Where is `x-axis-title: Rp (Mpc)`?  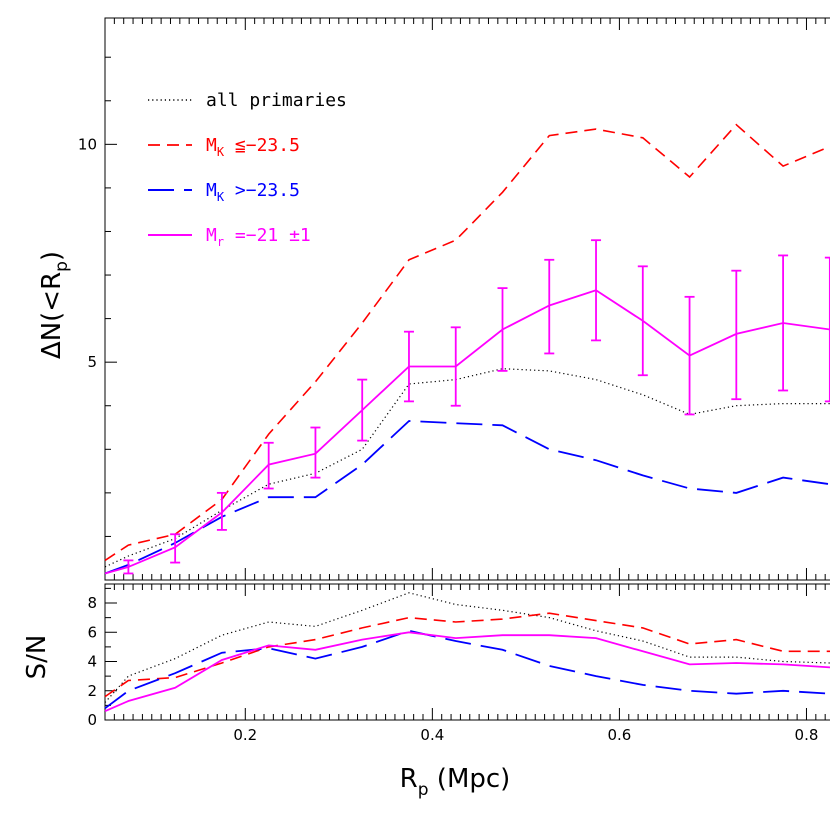 x-axis-title: Rp (Mpc) is located at coordinates (455, 782).